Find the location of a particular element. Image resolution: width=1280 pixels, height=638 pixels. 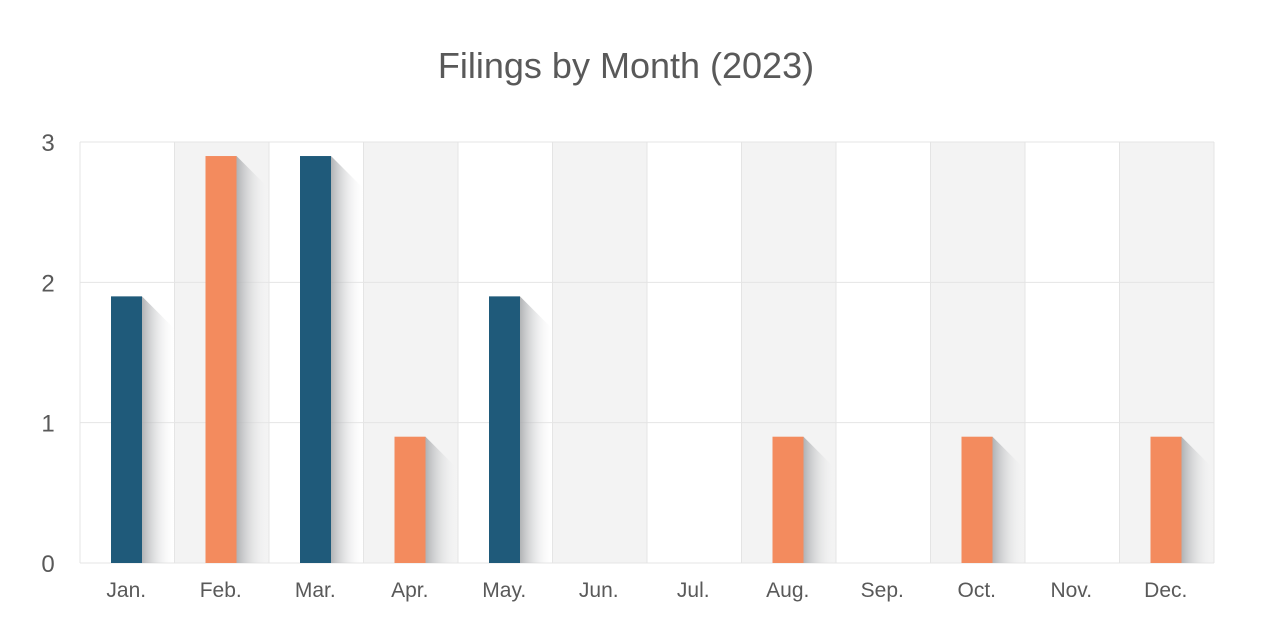

x-tick-label: Oct. is located at coordinates (976, 590).